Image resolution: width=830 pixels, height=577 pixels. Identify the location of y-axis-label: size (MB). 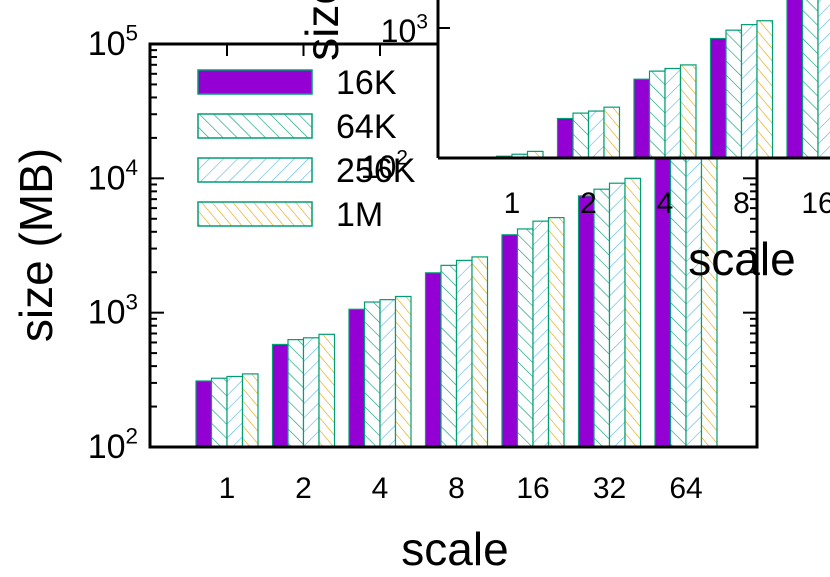
(36, 245).